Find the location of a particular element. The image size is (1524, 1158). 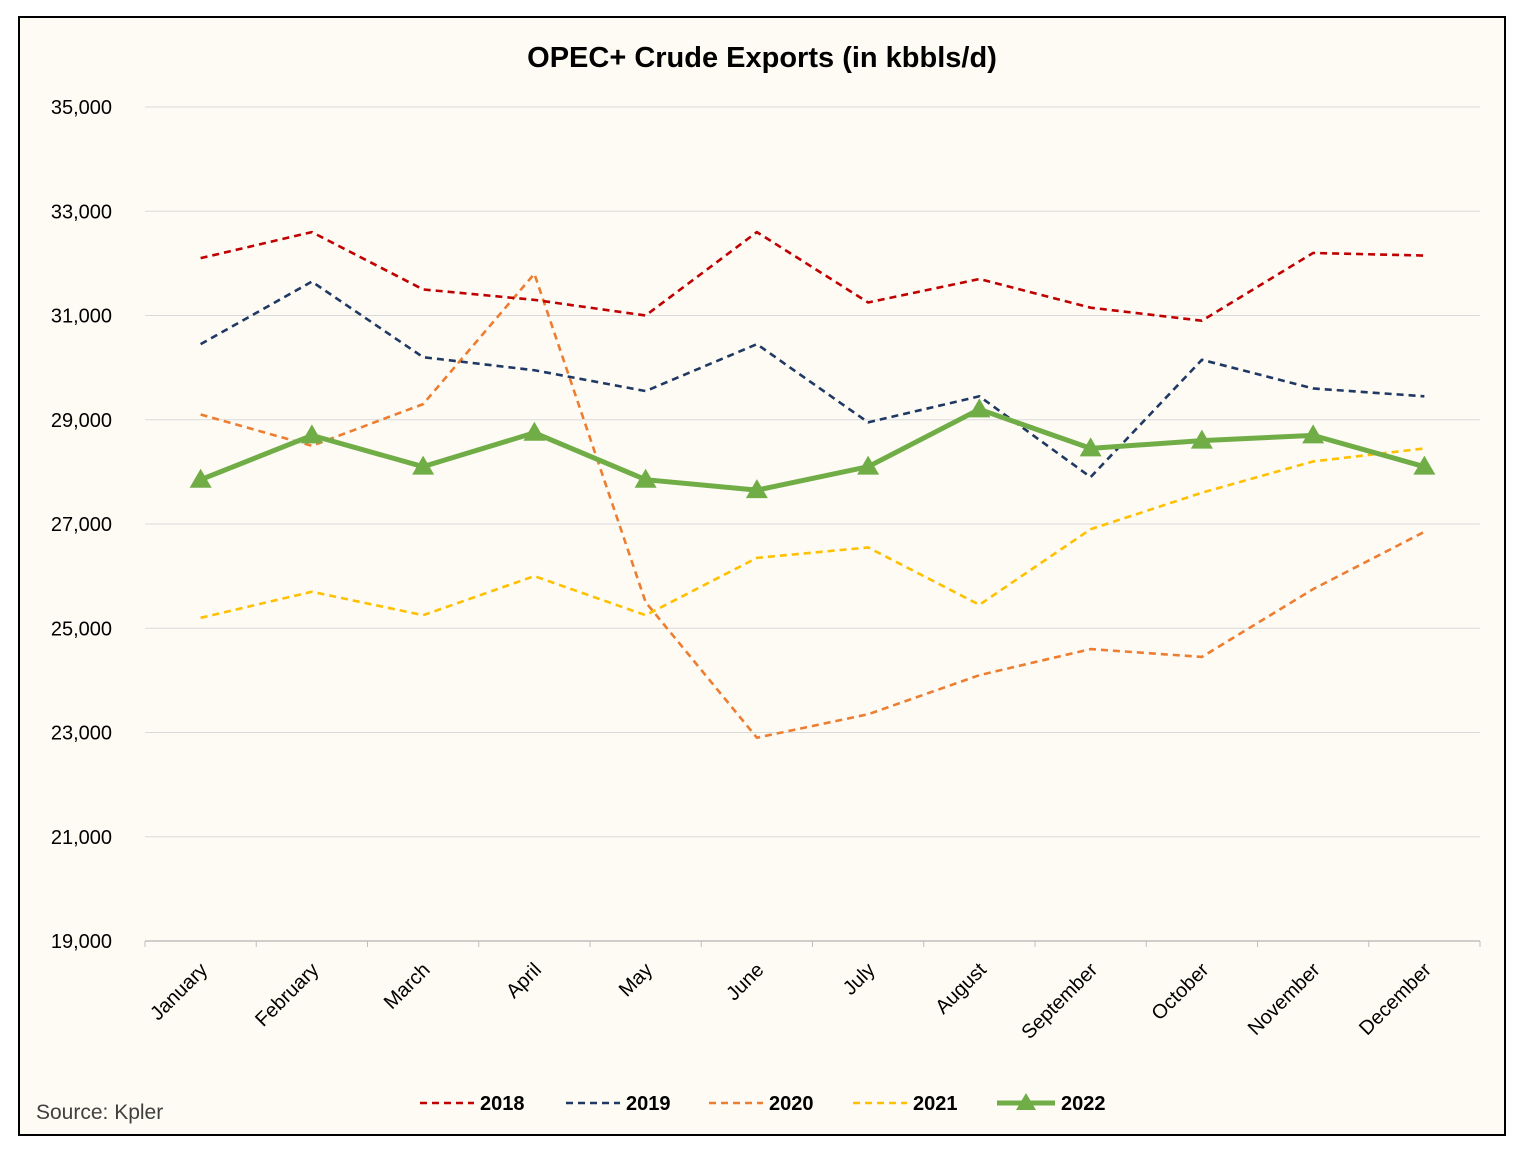

x-tick-label: November is located at coordinates (1284, 999).